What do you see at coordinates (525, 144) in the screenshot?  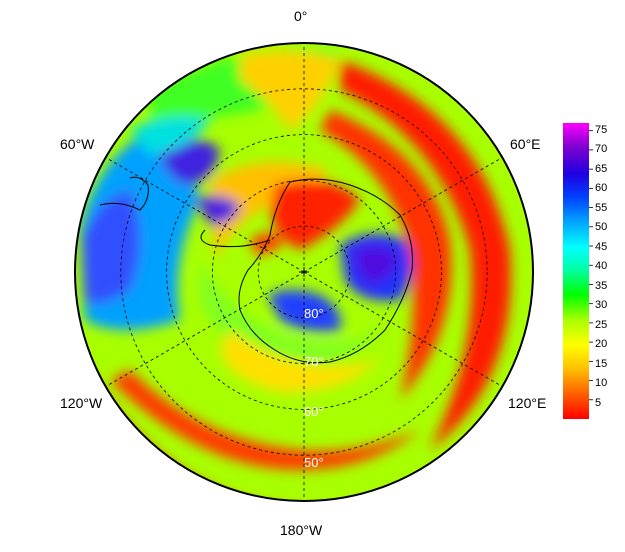 I see `lon-label-60e: 60°E` at bounding box center [525, 144].